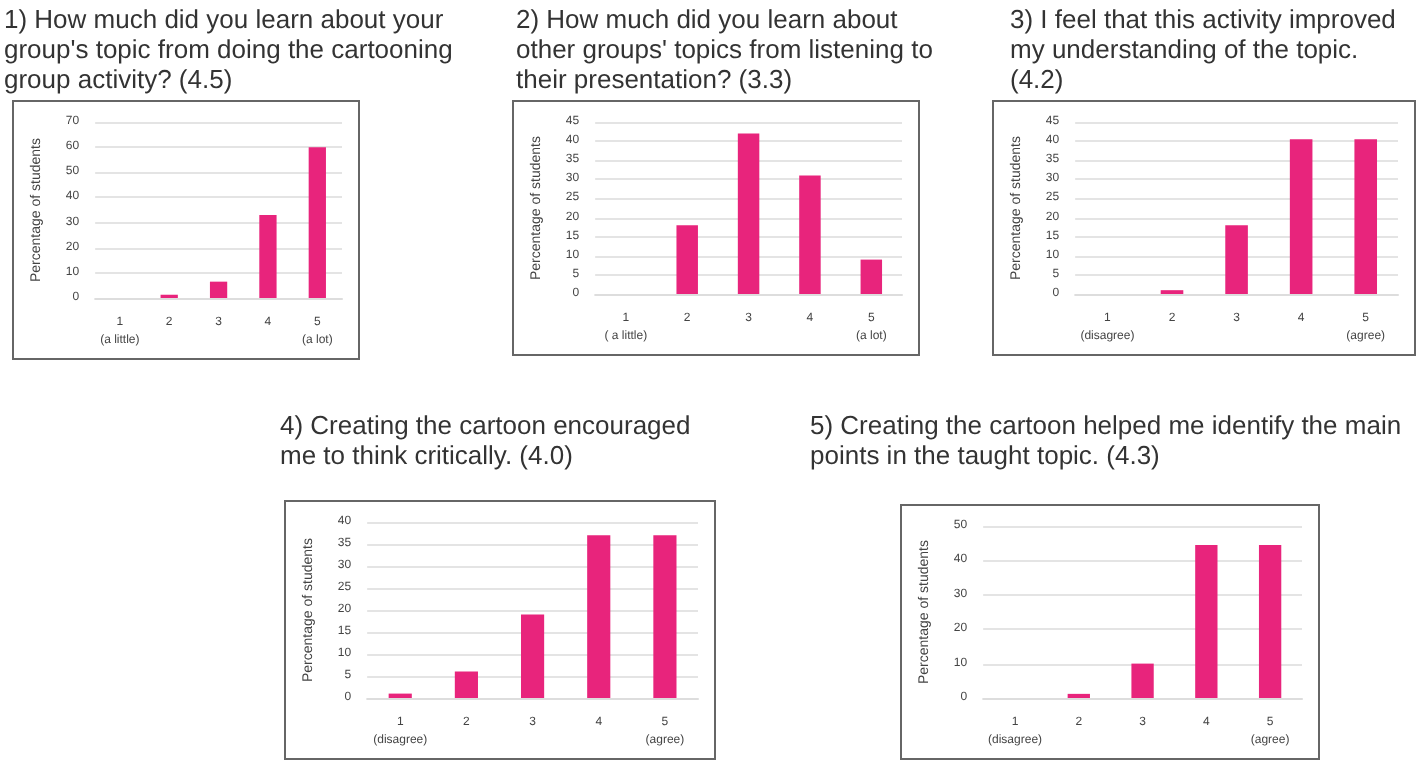 This screenshot has height=764, width=1418. Describe the element at coordinates (1204, 49) in the screenshot. I see `chart-title: 3) I feel that this activity improved my understanding of the topic. (4.2)` at that location.